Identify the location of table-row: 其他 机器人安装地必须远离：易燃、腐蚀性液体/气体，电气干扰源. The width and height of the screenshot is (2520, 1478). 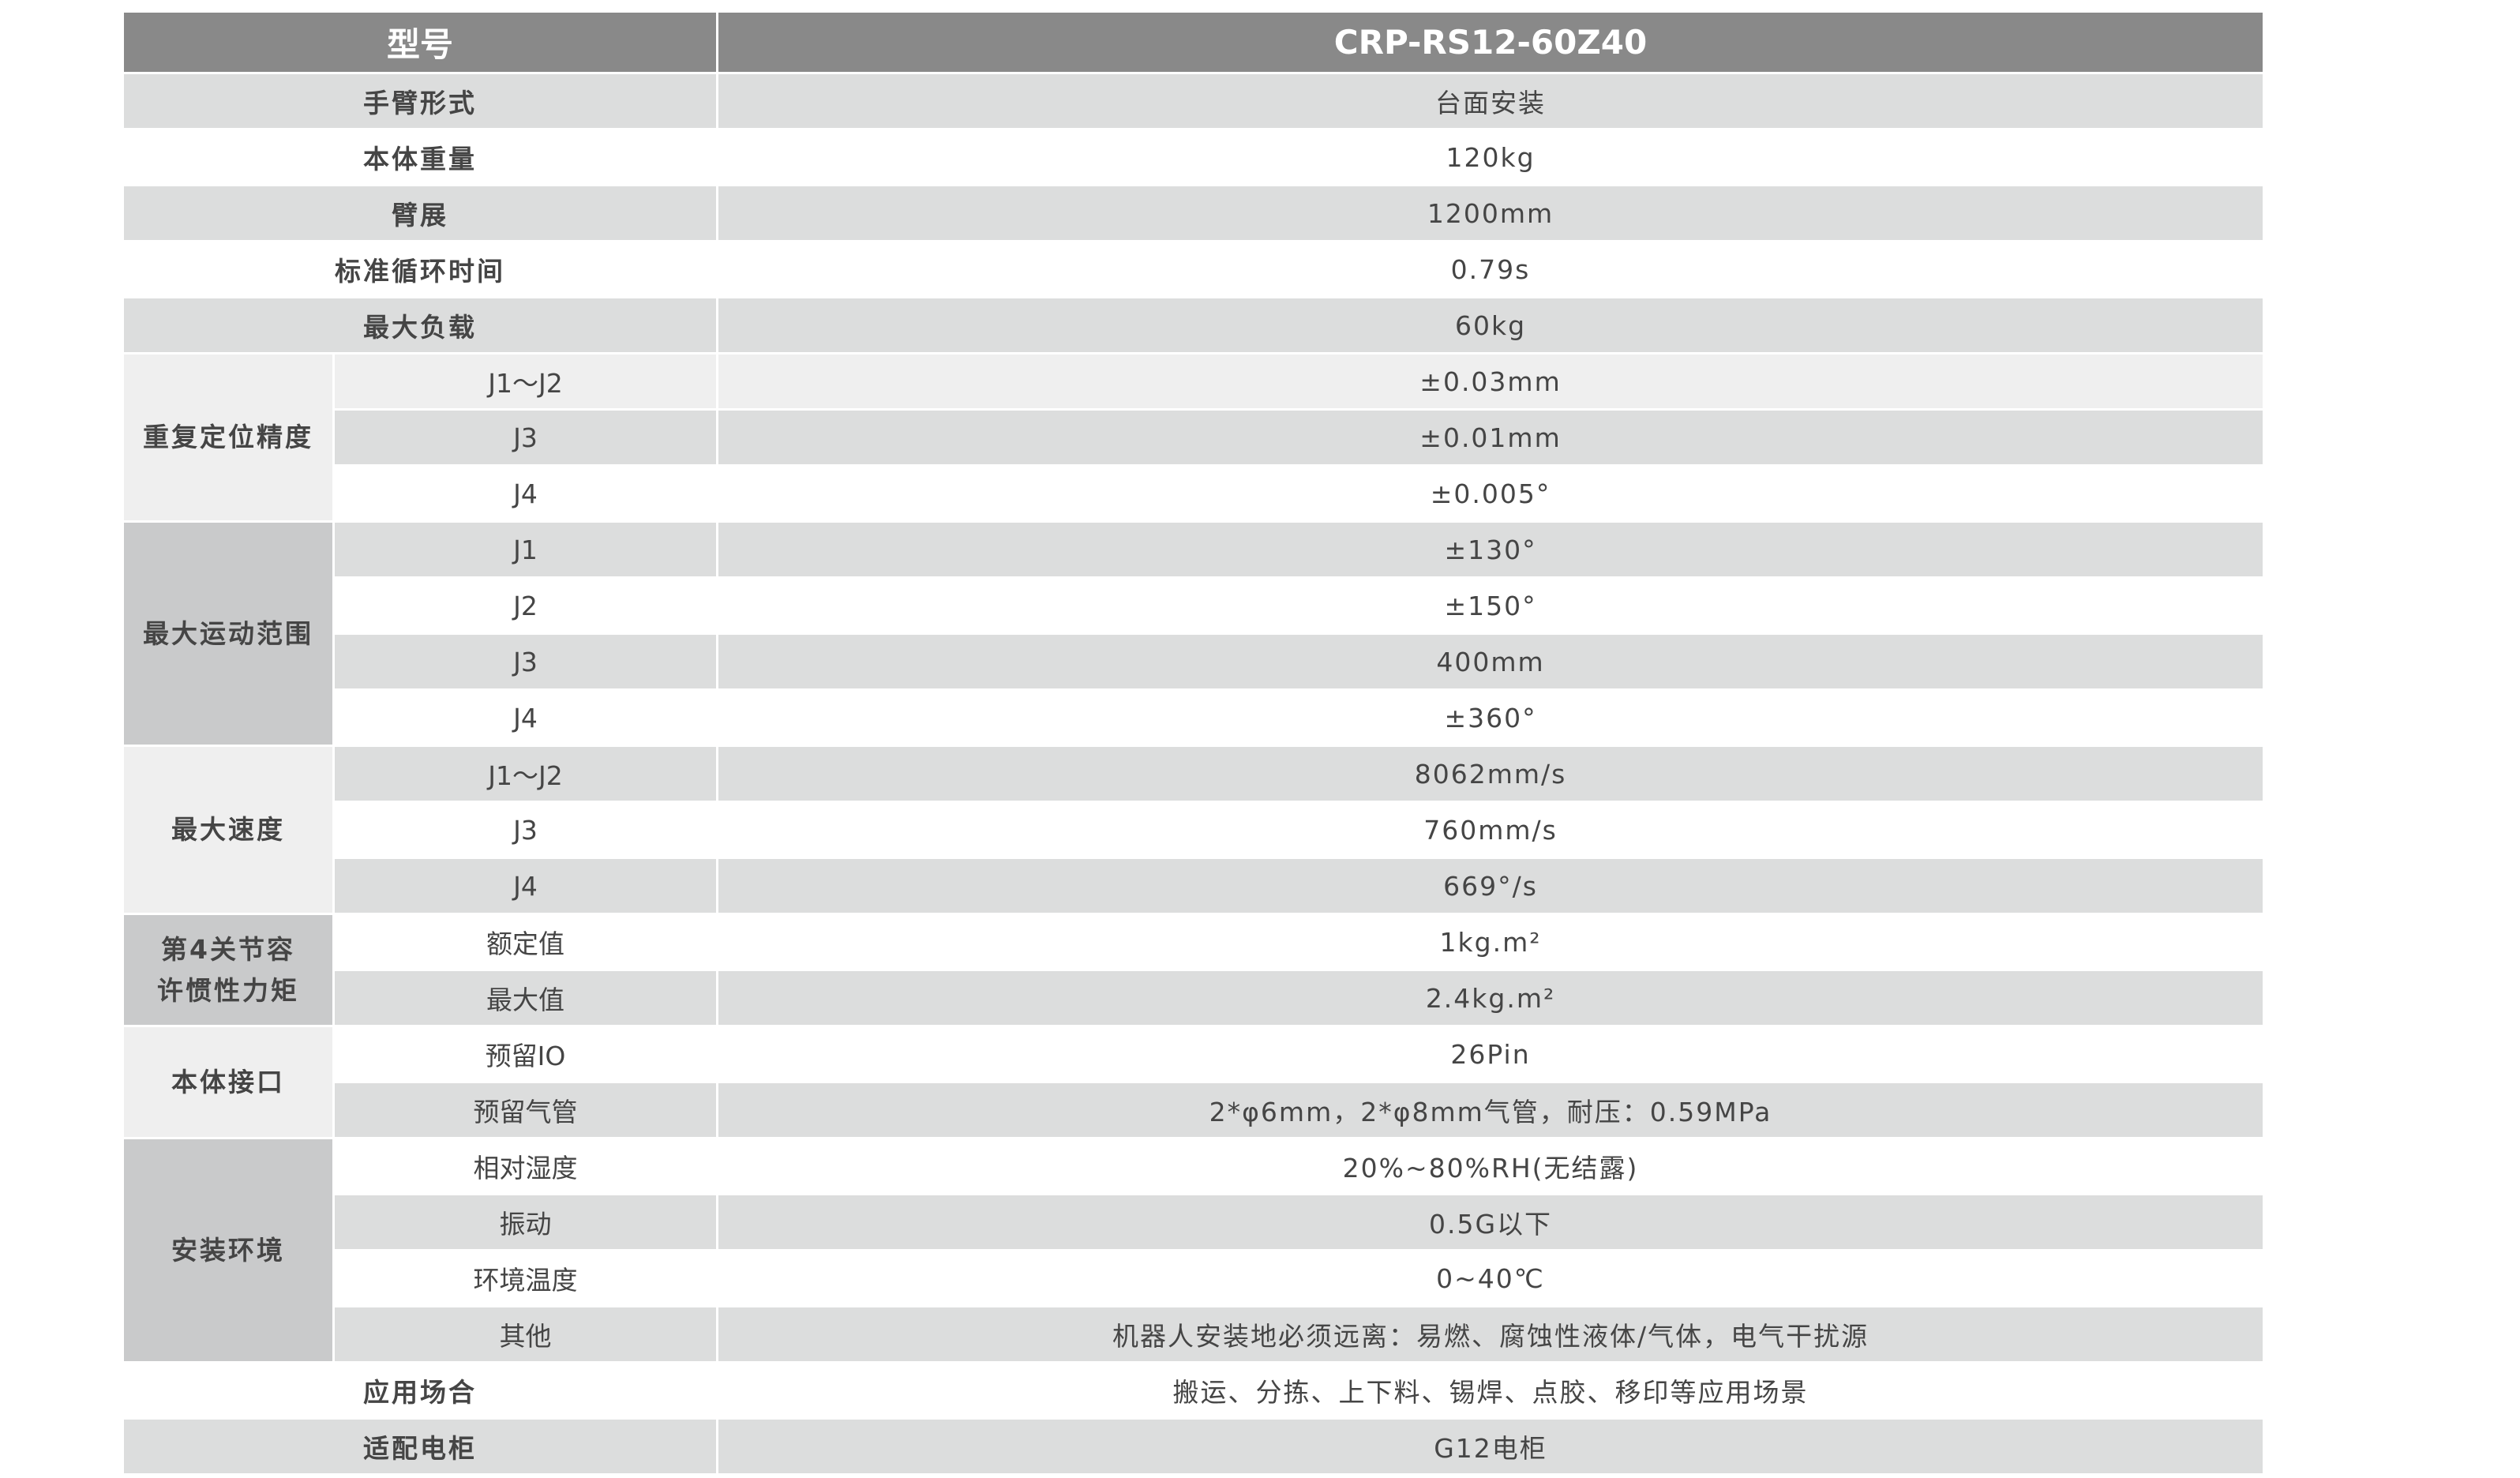
(1195, 1335).